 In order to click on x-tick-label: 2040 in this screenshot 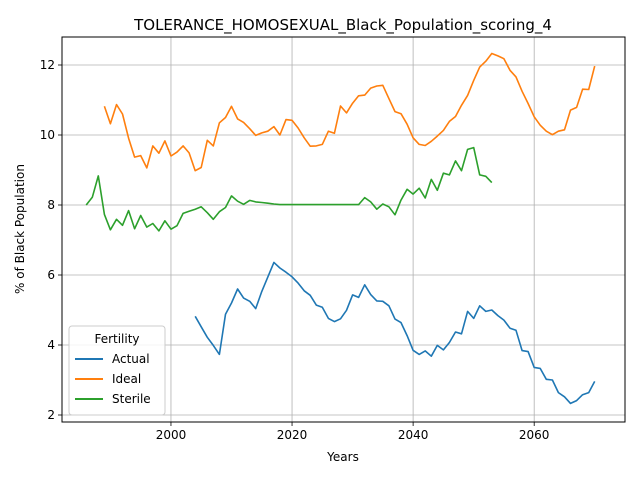, I will do `click(413, 435)`.